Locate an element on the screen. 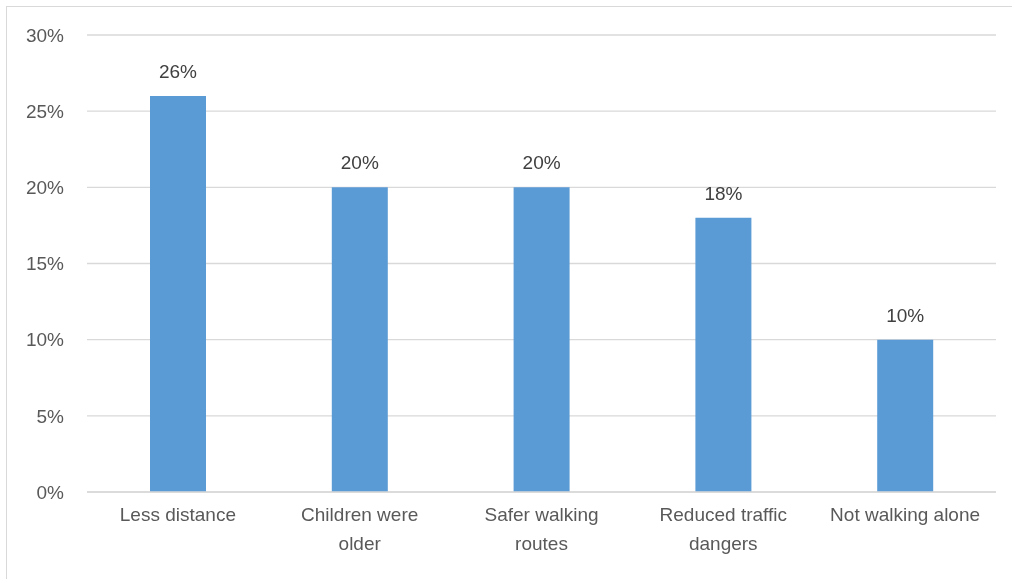 Image resolution: width=1012 pixels, height=579 pixels. data-label: 26% is located at coordinates (178, 71).